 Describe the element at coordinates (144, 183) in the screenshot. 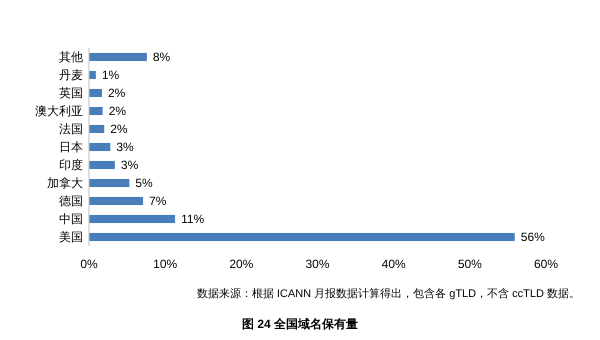

I see `data-label: 5%` at that location.